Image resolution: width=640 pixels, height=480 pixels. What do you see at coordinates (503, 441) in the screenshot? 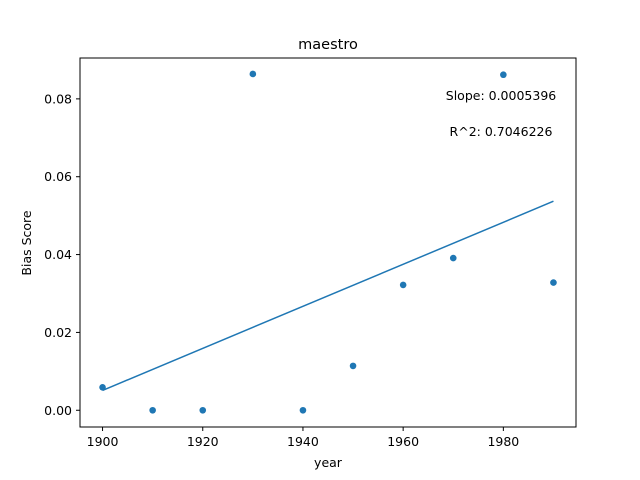
I see `x-tick-label: 1980` at bounding box center [503, 441].